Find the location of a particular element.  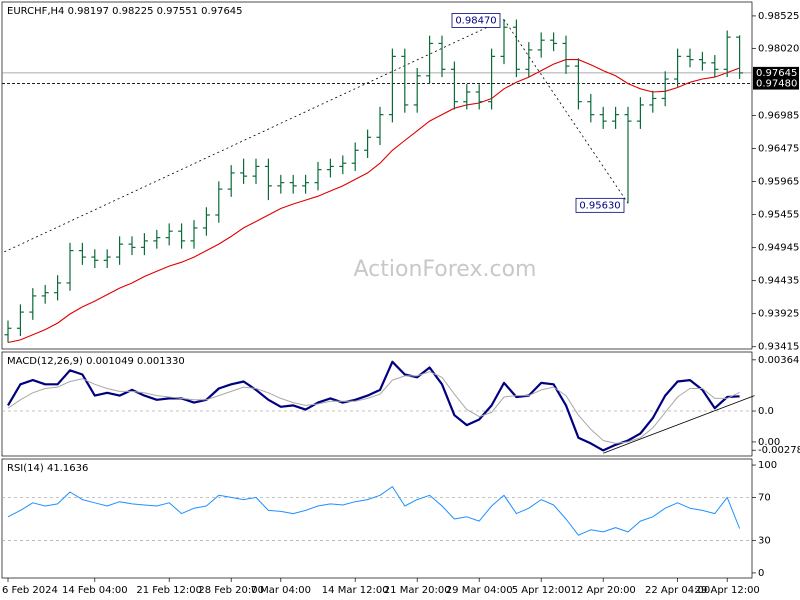

x-tick-label: 22 Apr 04:00 is located at coordinates (677, 590).